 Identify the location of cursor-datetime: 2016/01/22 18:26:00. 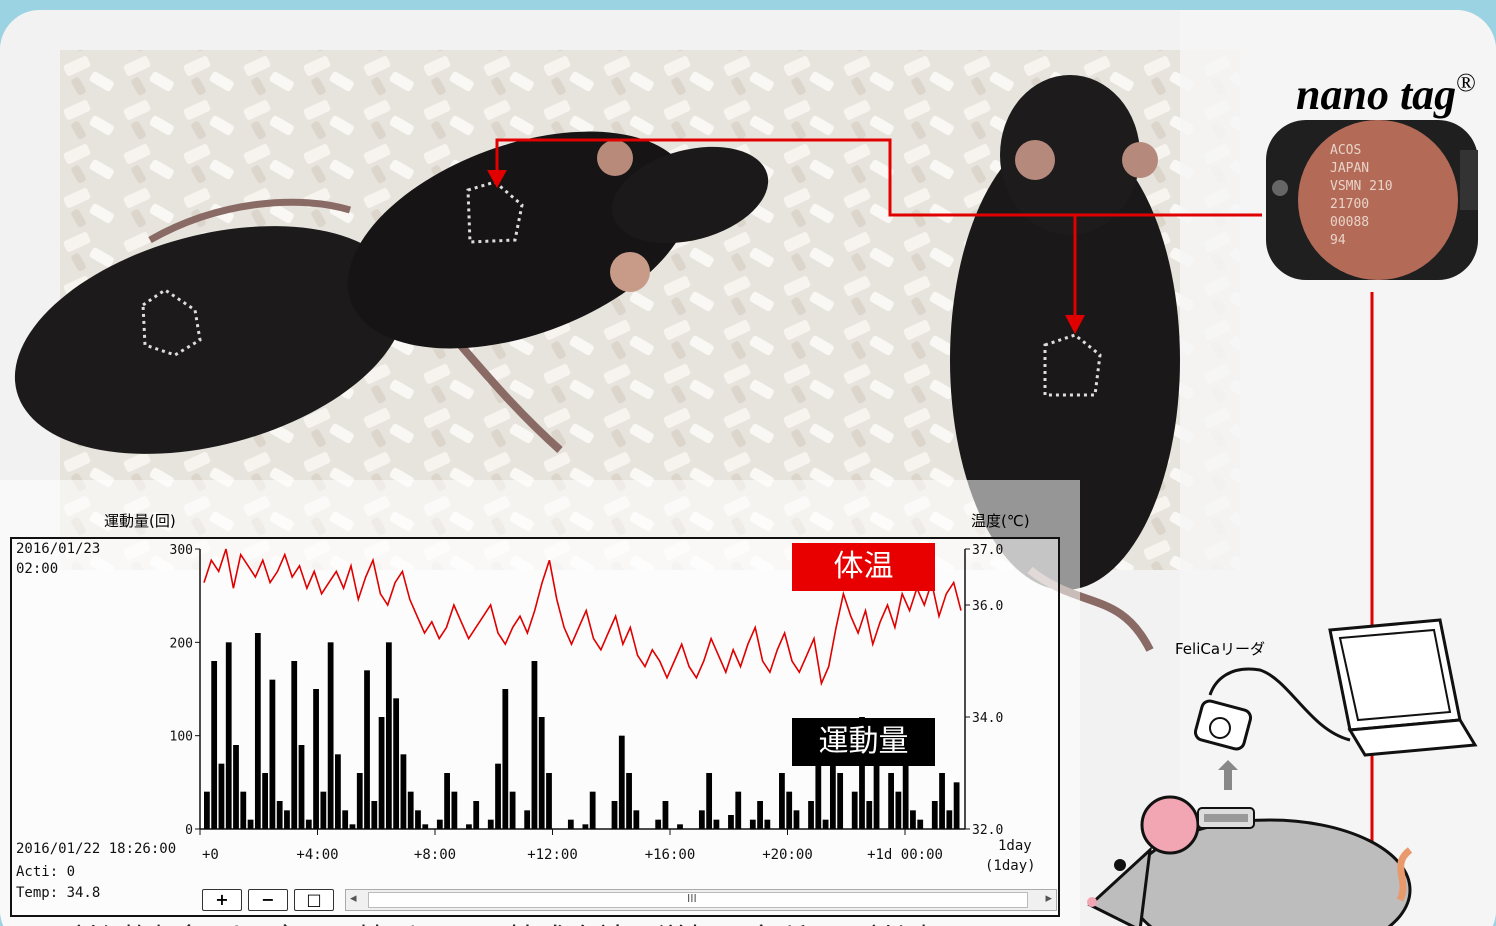
(96, 849).